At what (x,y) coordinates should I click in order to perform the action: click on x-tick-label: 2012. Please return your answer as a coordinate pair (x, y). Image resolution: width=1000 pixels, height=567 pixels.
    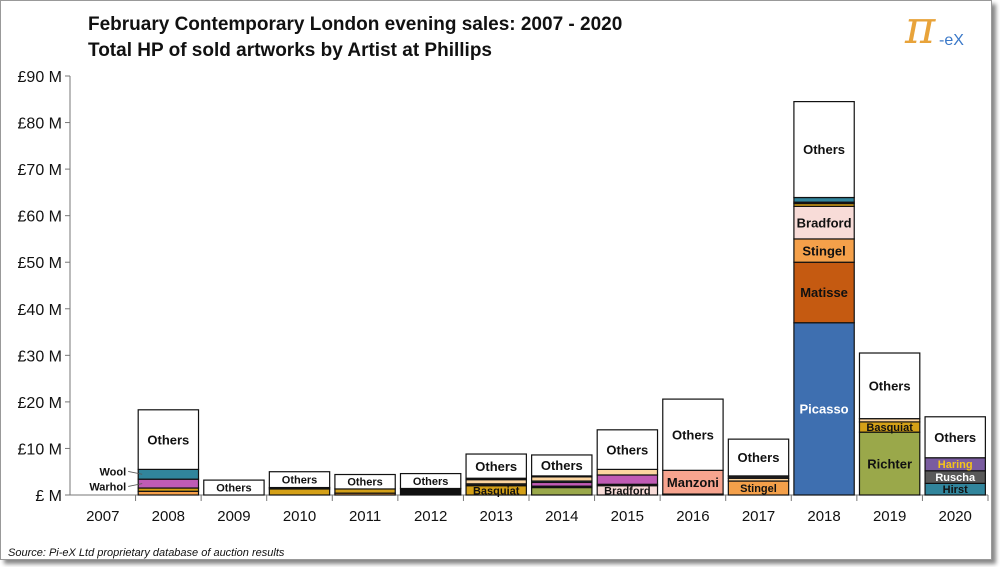
    Looking at the image, I should click on (430, 516).